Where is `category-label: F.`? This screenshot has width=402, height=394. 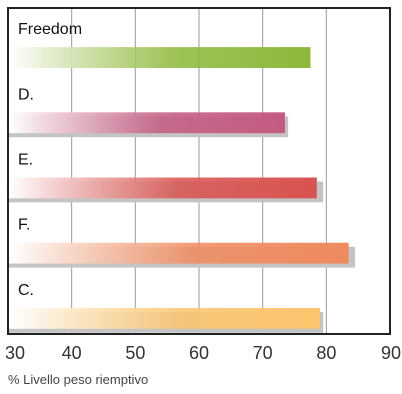 category-label: F. is located at coordinates (24, 225).